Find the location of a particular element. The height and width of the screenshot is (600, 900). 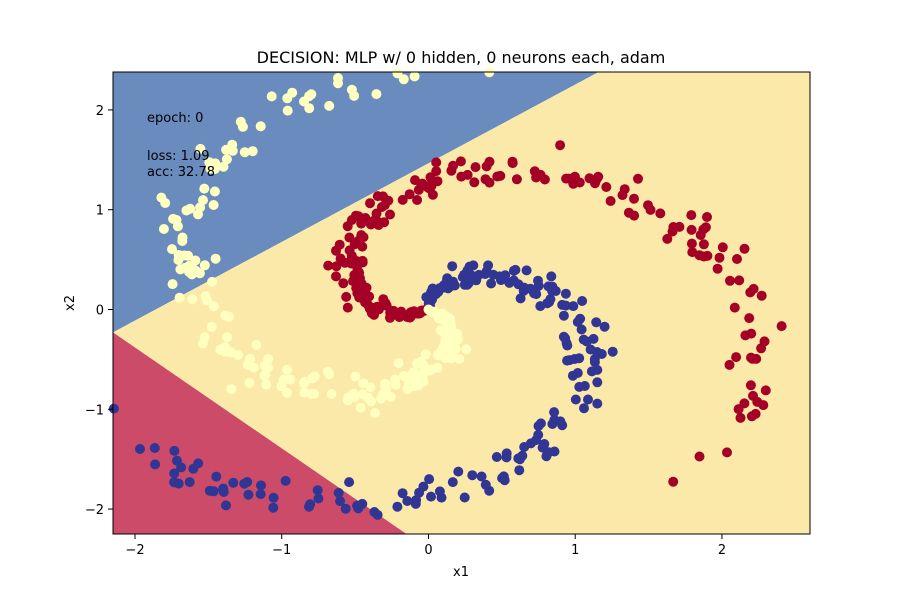

x-tick-label: −1 is located at coordinates (281, 550).